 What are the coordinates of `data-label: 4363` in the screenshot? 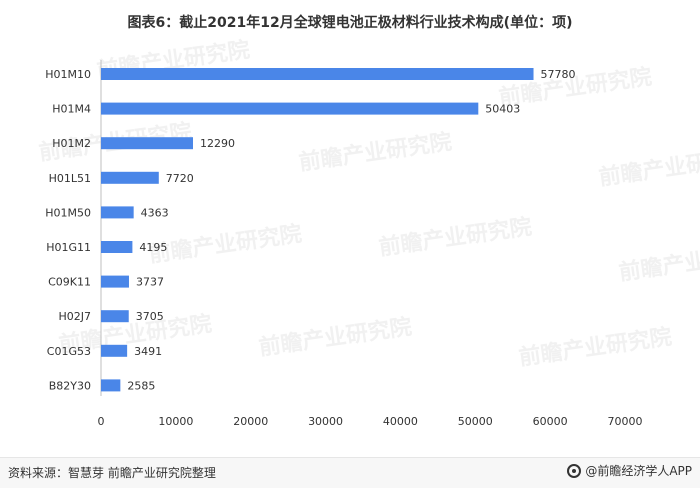 It's located at (155, 212).